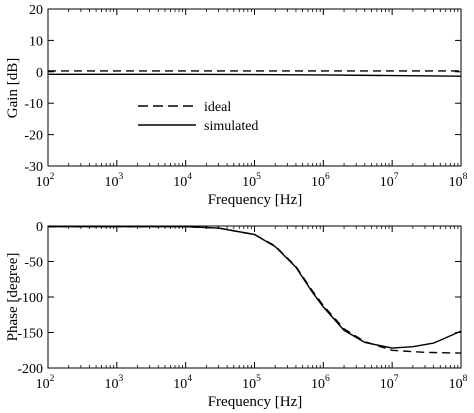 The width and height of the screenshot is (474, 413). I want to click on legend-simulated-label: simulated, so click(231, 126).